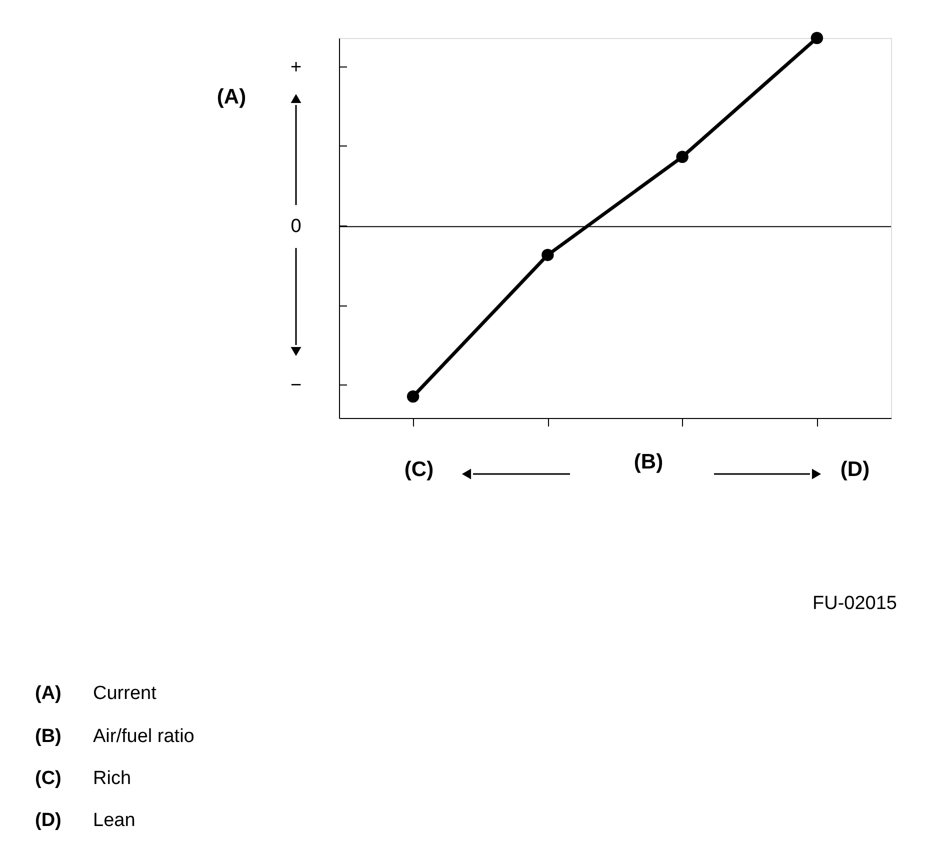 This screenshot has width=944, height=868. What do you see at coordinates (419, 469) in the screenshot?
I see `text: (C)` at bounding box center [419, 469].